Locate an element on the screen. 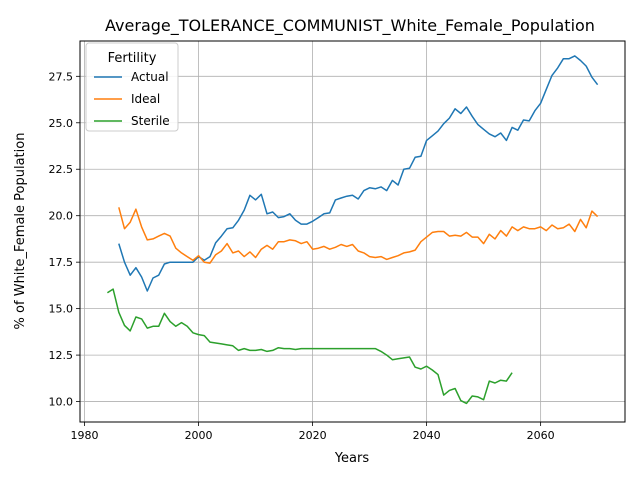 This screenshot has width=640, height=480. legend-label-actual: Actual is located at coordinates (150, 77).